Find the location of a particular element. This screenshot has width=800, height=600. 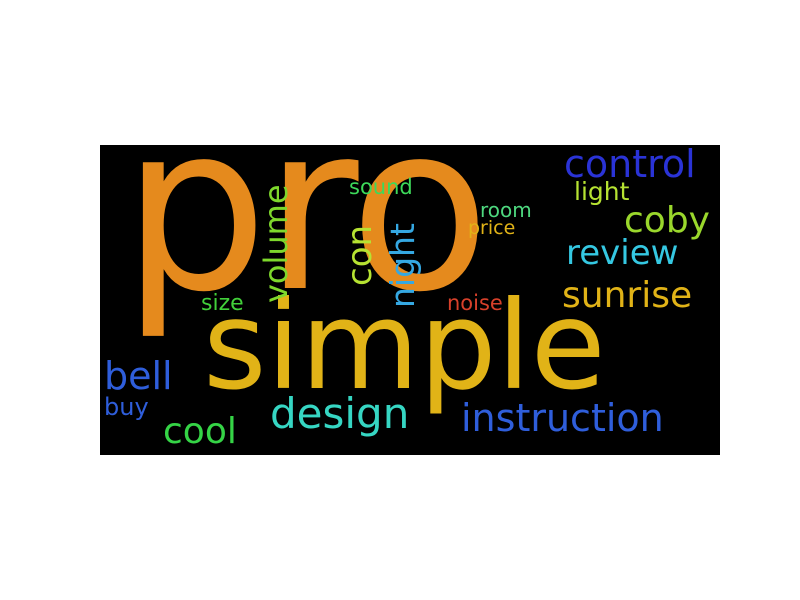

word-sunrise: sunrise is located at coordinates (627, 295).